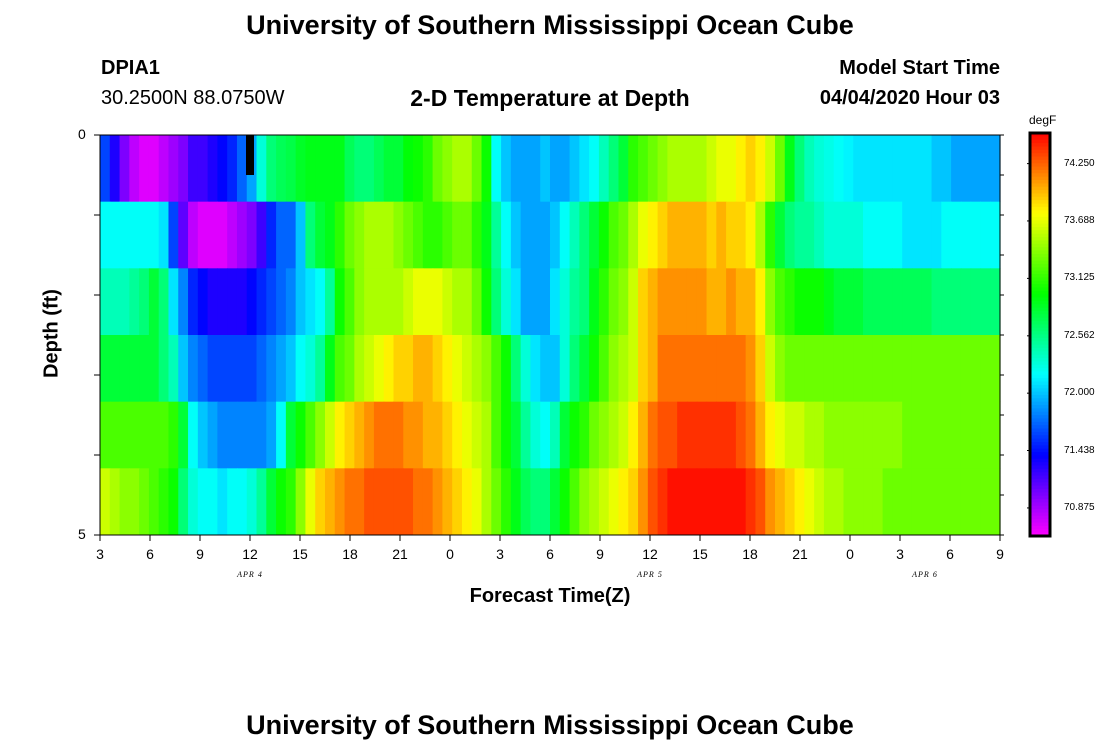 The height and width of the screenshot is (750, 1100). What do you see at coordinates (1040, 334) in the screenshot?
I see `colorbar-border` at bounding box center [1040, 334].